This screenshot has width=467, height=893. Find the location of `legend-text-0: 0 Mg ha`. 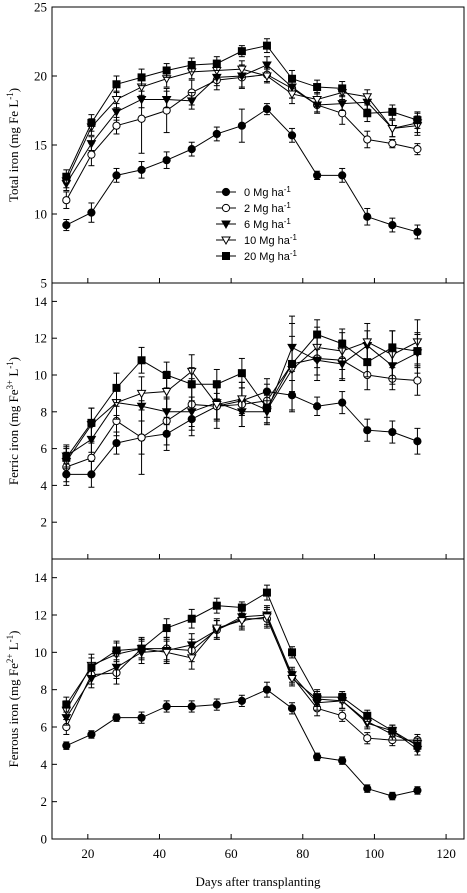

legend-text-0: 0 Mg ha is located at coordinates (264, 193).